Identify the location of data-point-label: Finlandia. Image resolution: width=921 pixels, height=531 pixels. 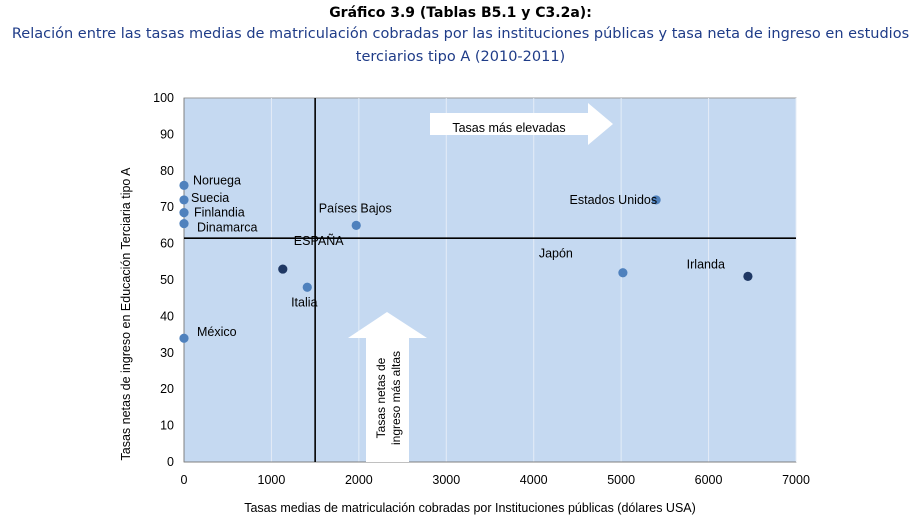
(219, 213).